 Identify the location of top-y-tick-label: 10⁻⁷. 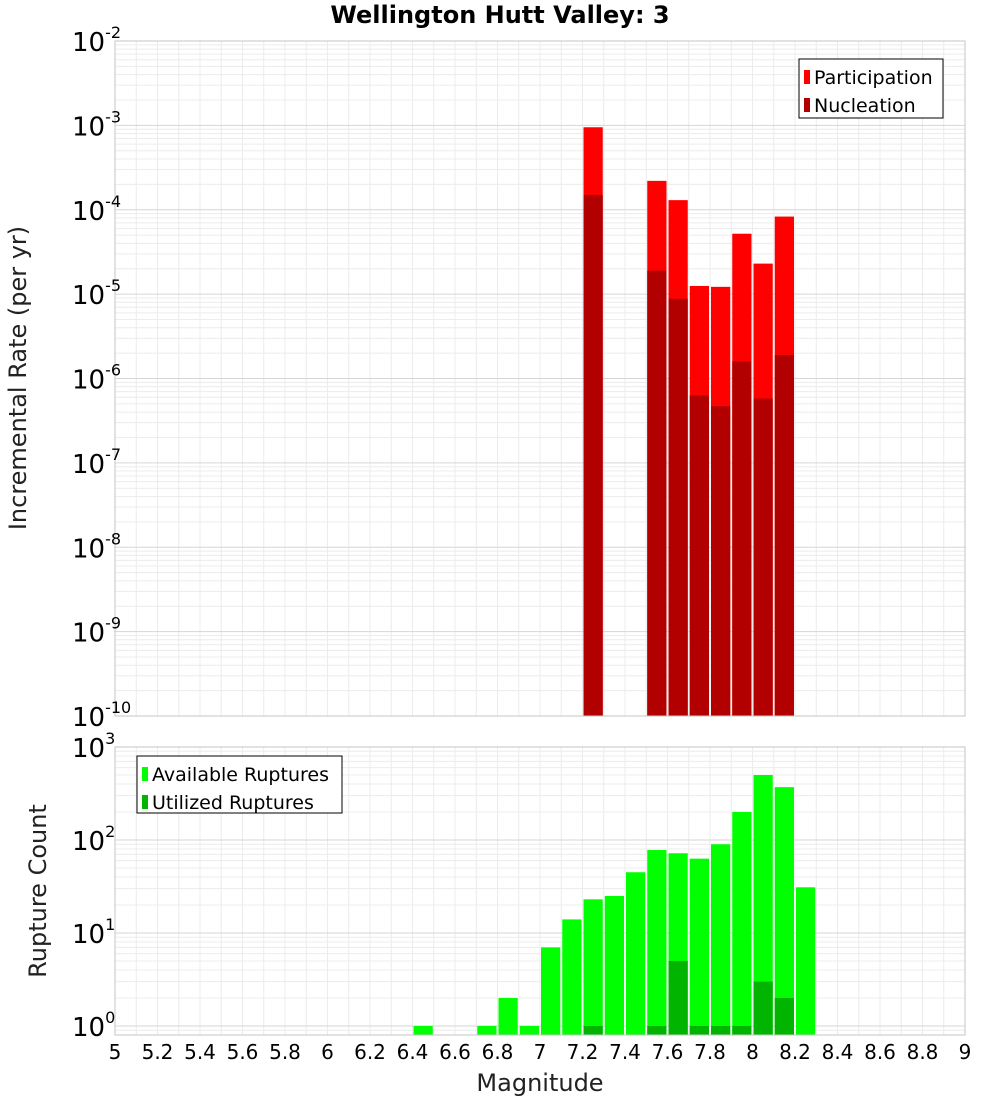
(96, 462).